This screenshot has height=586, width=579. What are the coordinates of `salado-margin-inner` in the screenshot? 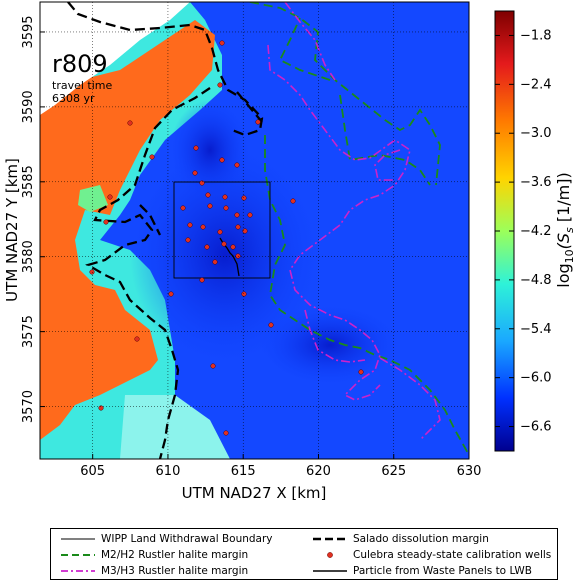 It's located at (150, 220).